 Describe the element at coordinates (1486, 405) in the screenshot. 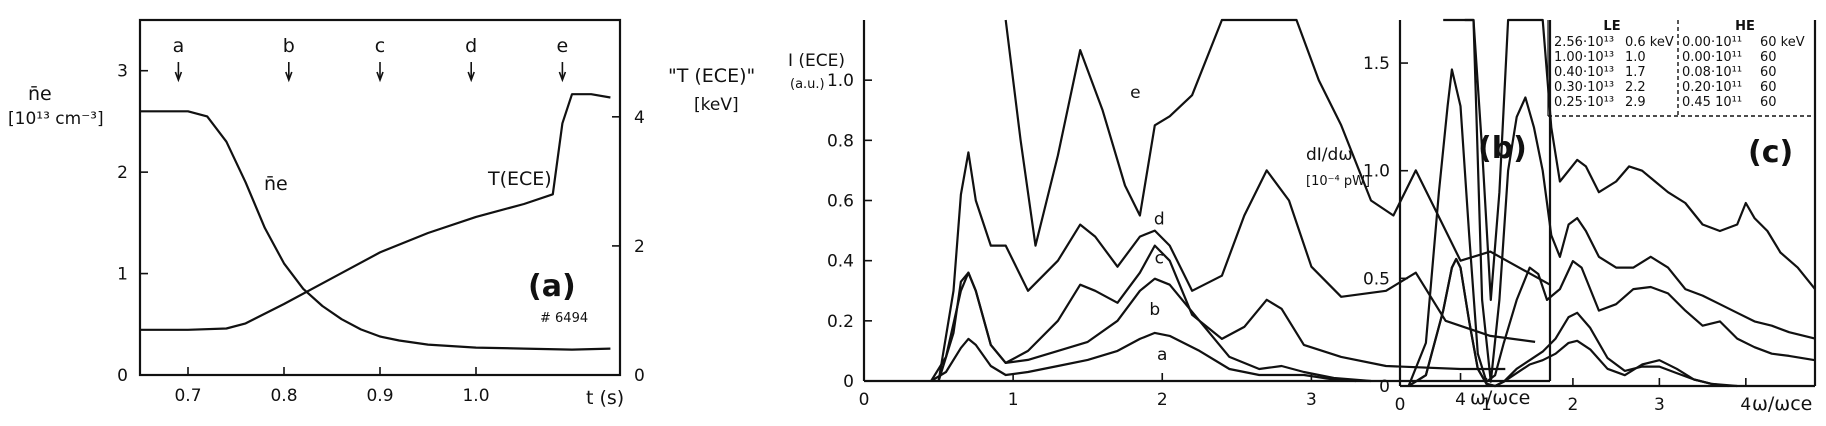

I see `panel-c-xtick-label: 1` at that location.